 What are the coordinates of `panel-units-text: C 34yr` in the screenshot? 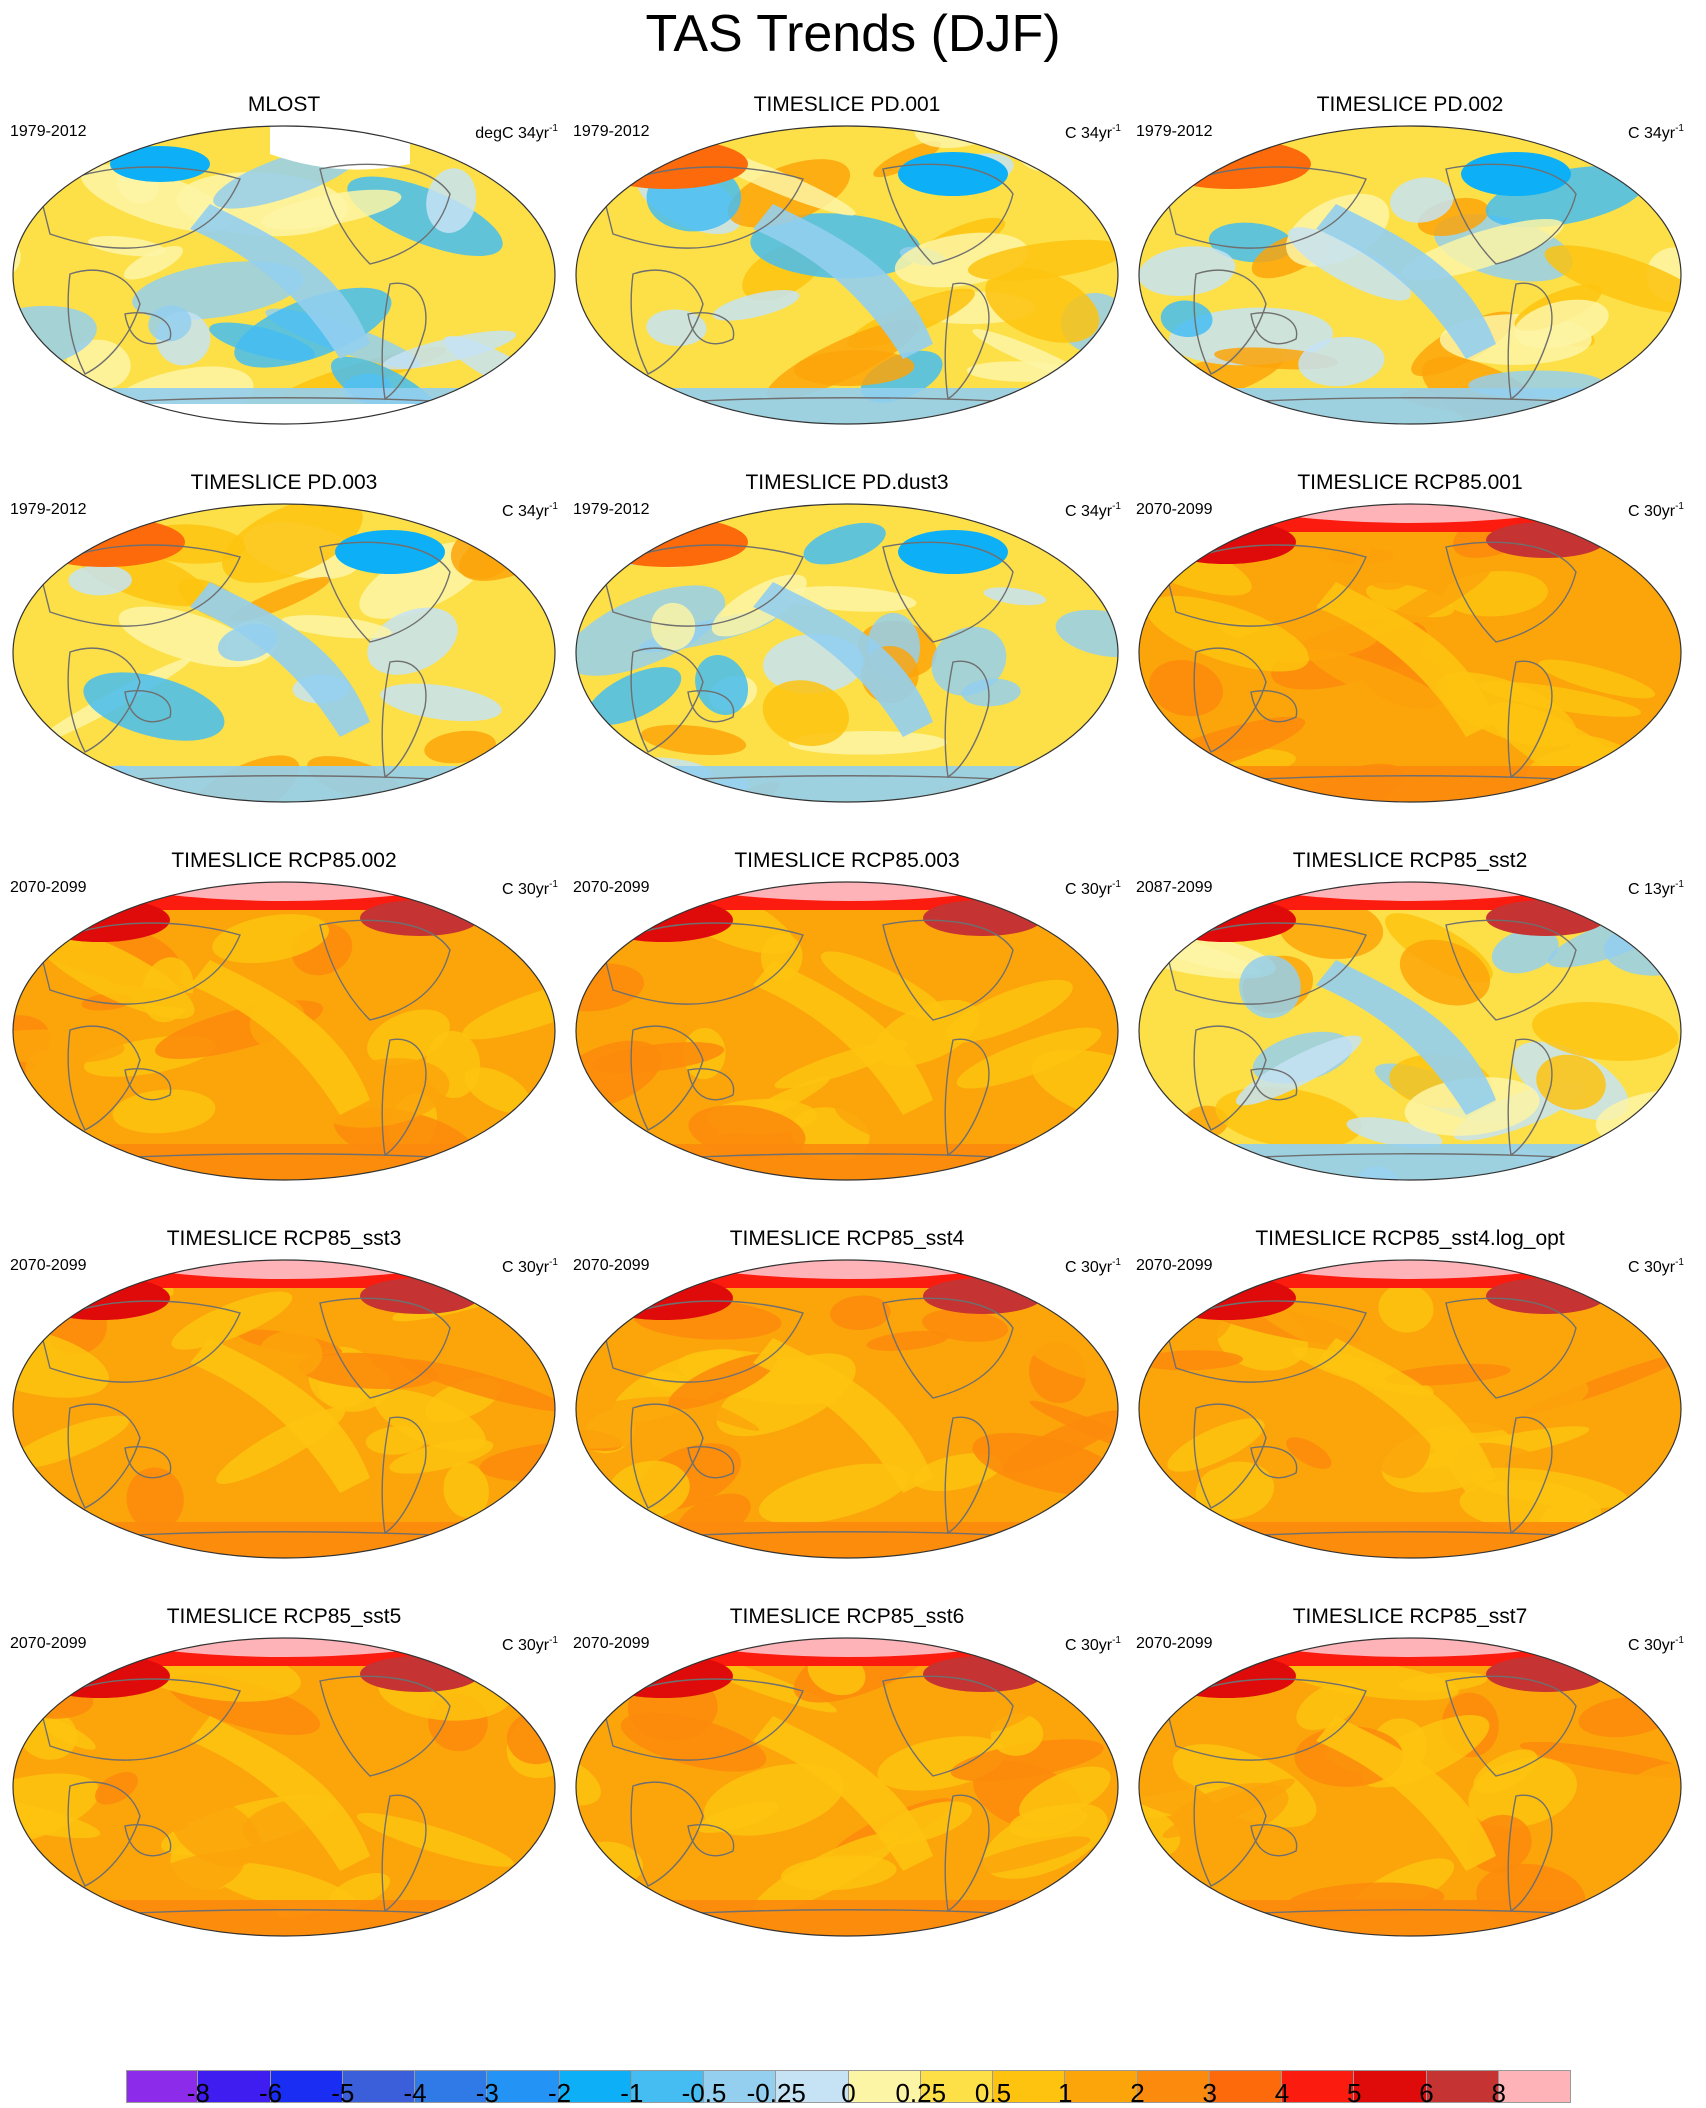 It's located at (1088, 511).